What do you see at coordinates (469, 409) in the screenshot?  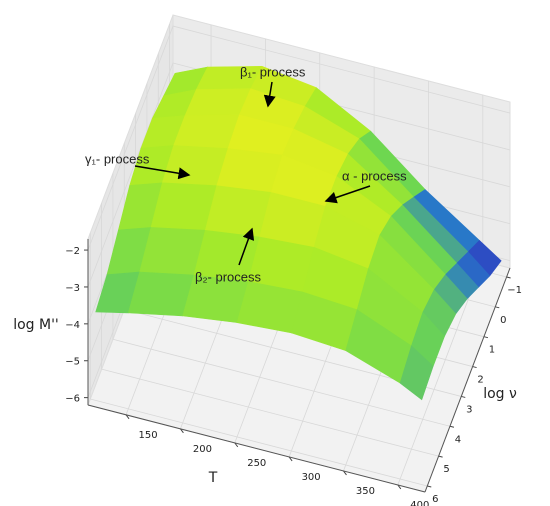 I see `y-tick-label: 3` at bounding box center [469, 409].